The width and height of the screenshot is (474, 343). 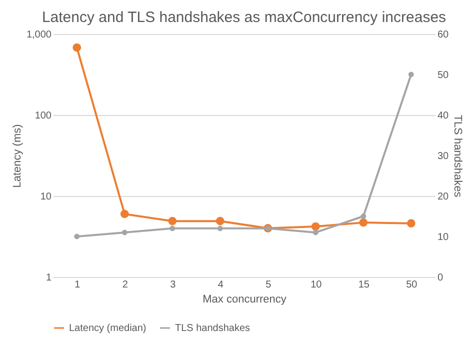 What do you see at coordinates (49, 278) in the screenshot?
I see `y-tick-label: 1` at bounding box center [49, 278].